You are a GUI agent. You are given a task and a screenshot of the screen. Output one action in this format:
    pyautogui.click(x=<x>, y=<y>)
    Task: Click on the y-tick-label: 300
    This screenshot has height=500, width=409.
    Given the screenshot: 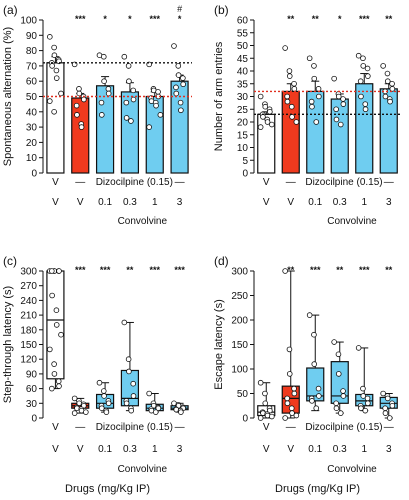 What is the action you would take?
    pyautogui.click(x=239, y=272)
    